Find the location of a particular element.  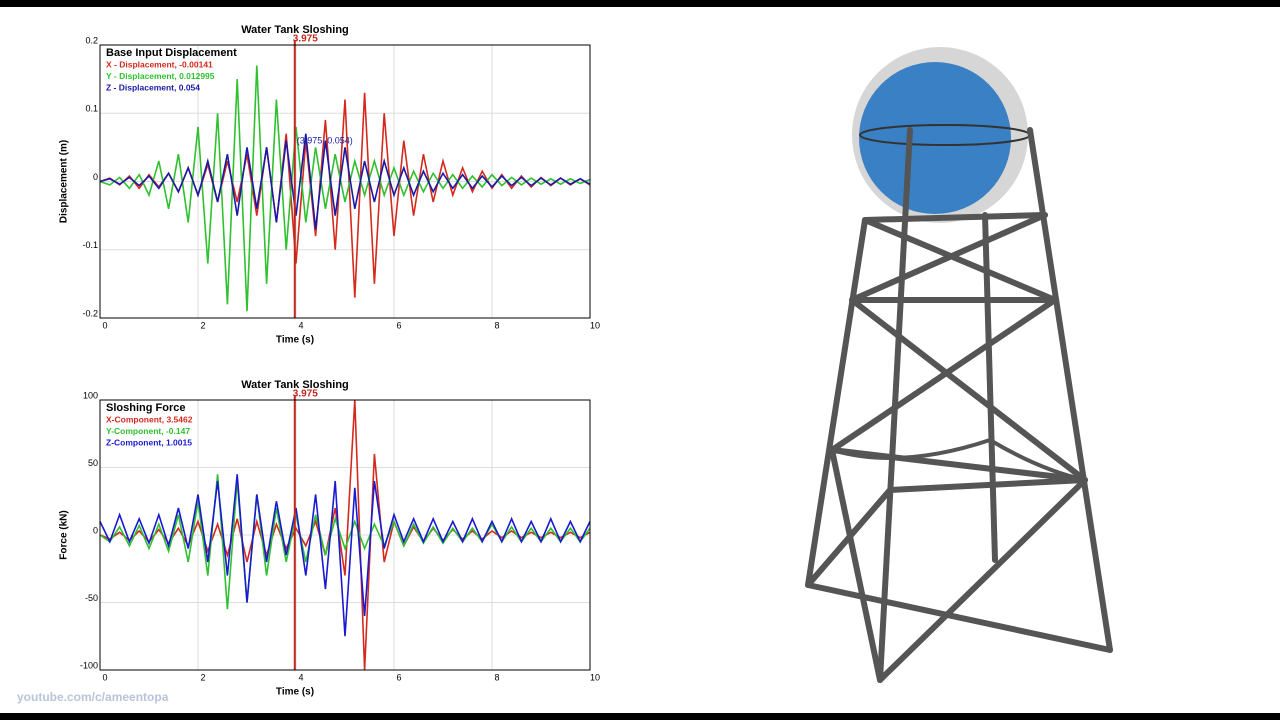

y-tick-label: -0.2 is located at coordinates (90, 313).